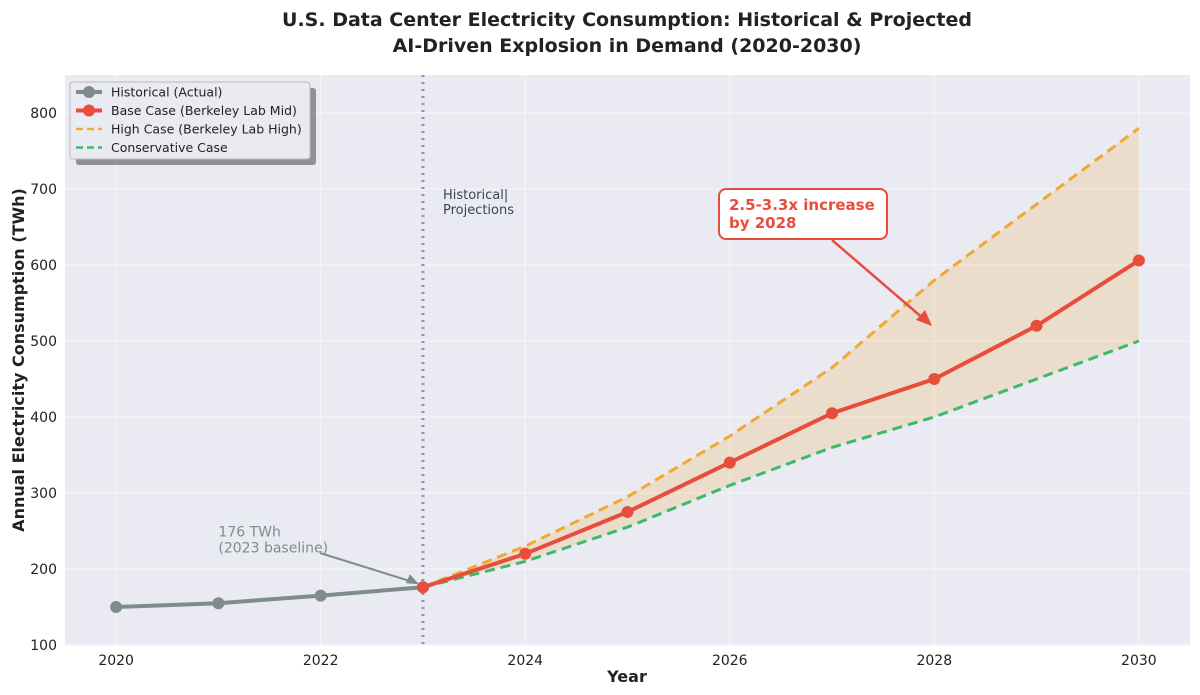  Describe the element at coordinates (43, 266) in the screenshot. I see `y-tick-label: 600` at that location.